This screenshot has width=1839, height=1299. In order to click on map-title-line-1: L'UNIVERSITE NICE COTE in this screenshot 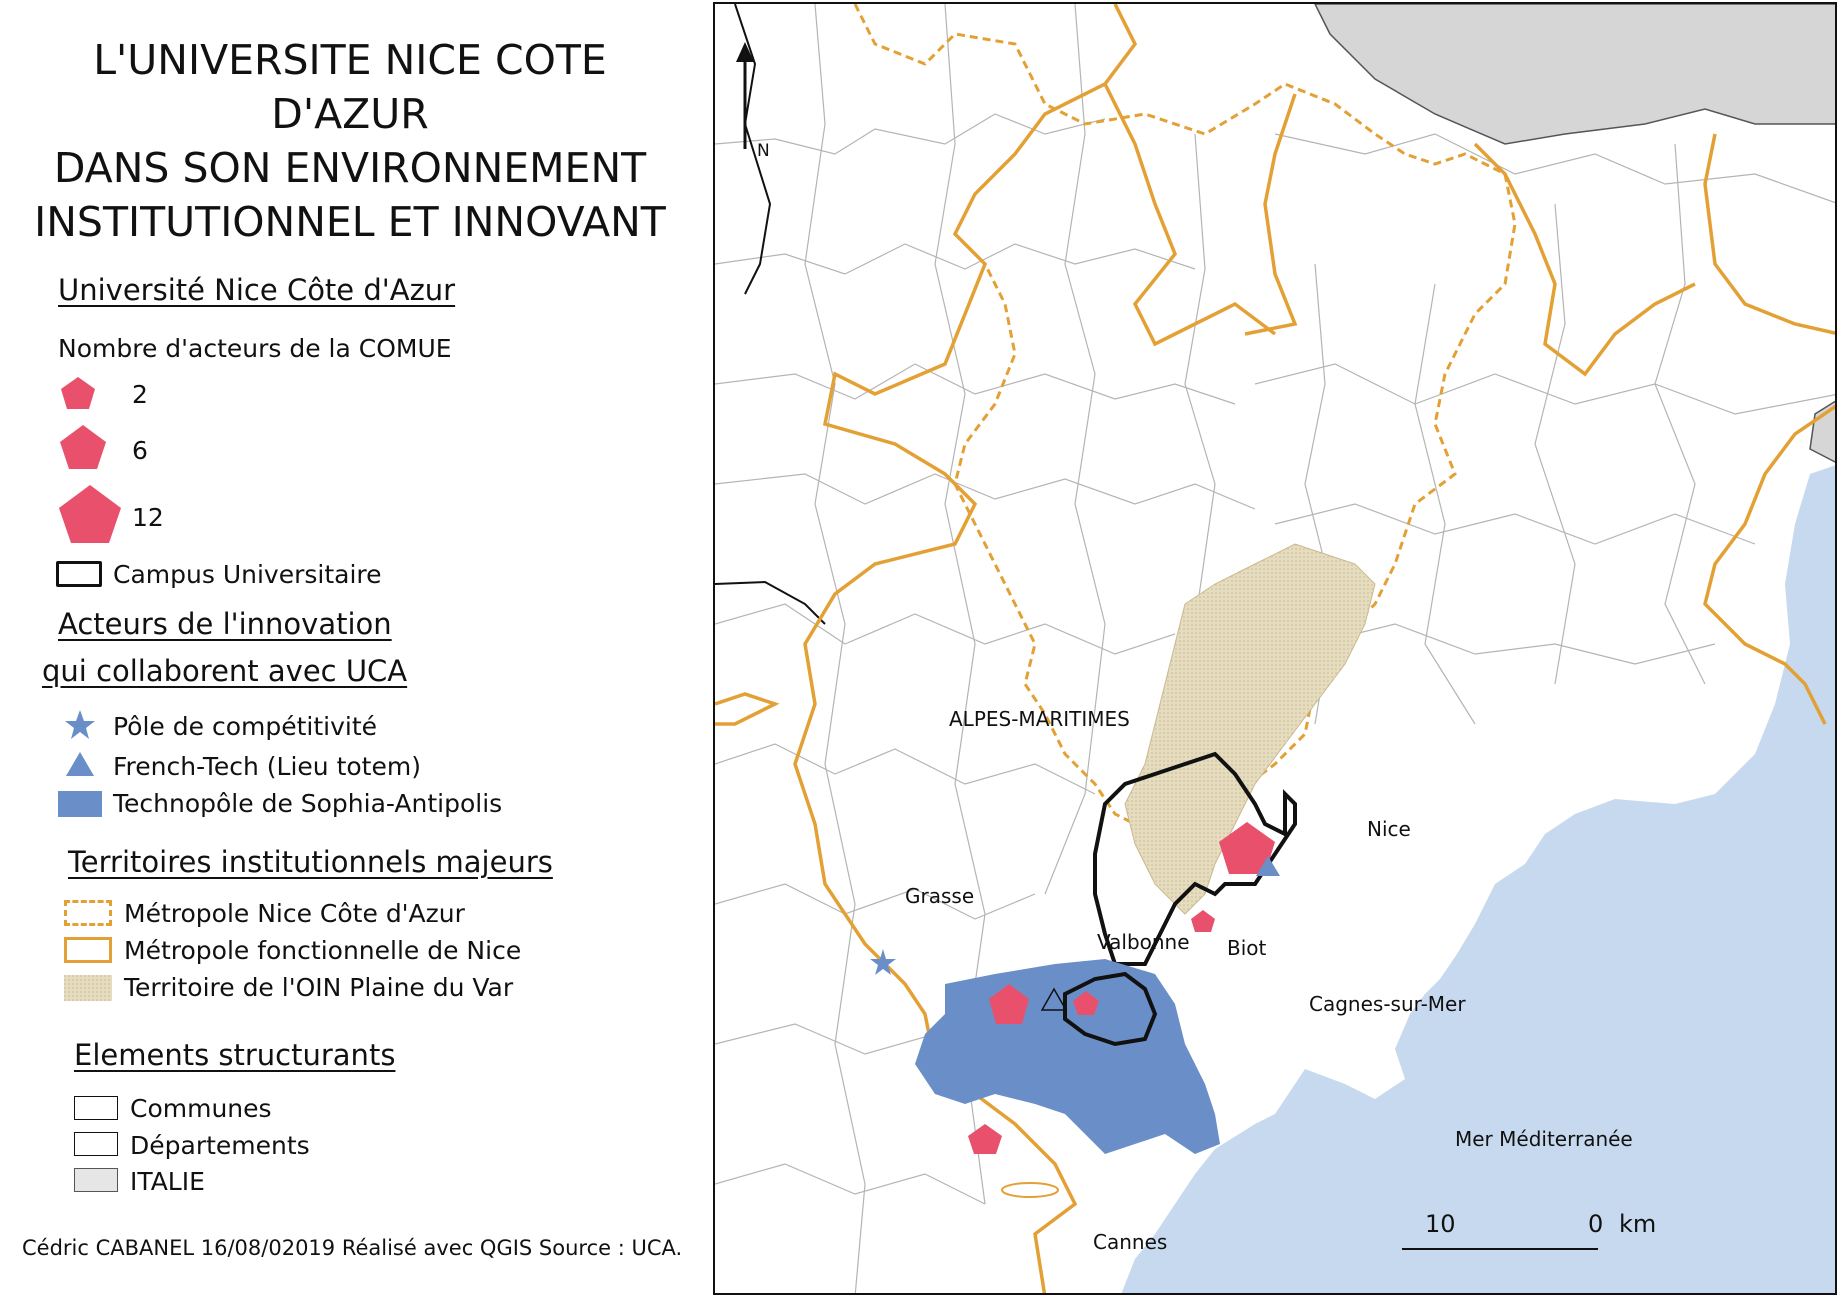, I will do `click(350, 60)`.